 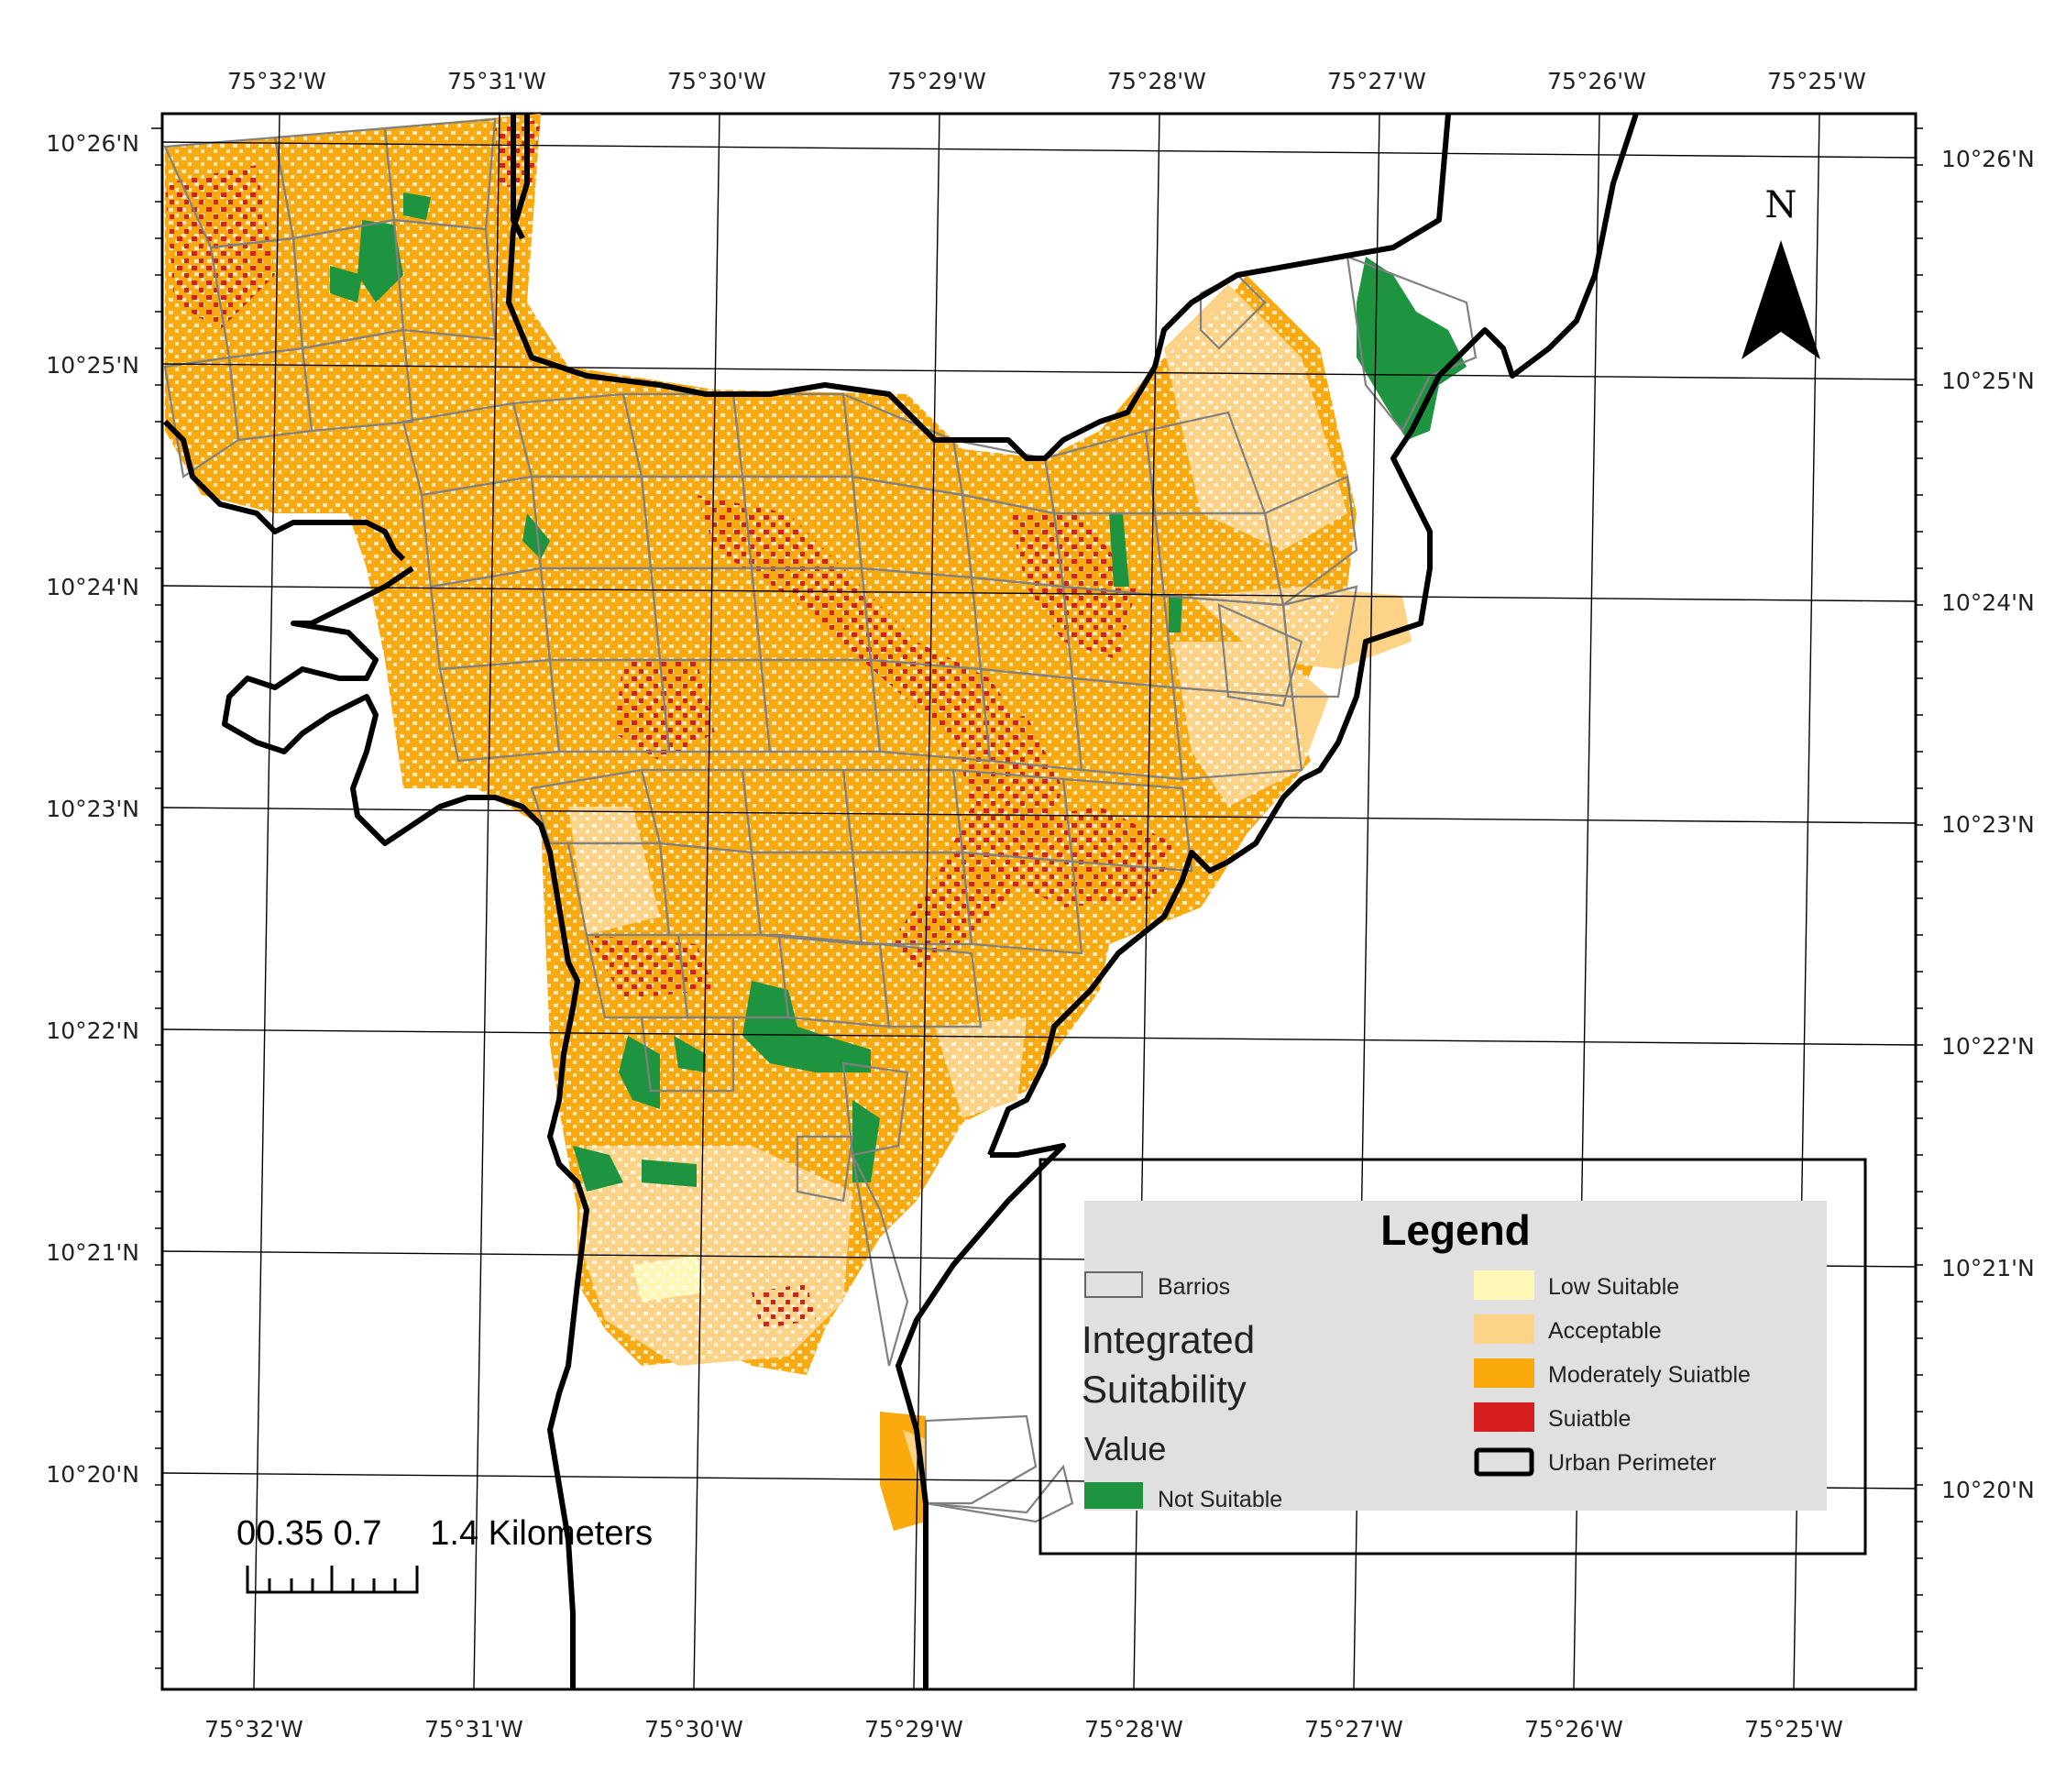 What do you see at coordinates (92, 1030) in the screenshot?
I see `left-lat-label: 10°22'N` at bounding box center [92, 1030].